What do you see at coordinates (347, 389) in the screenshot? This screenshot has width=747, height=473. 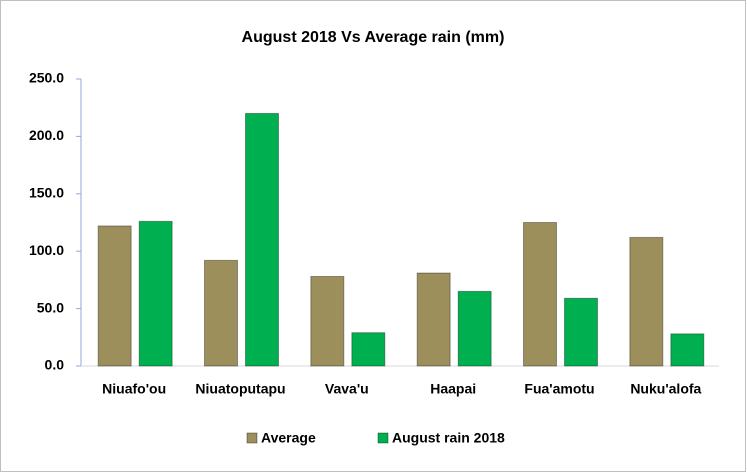 I see `x-tick-label: Vava'u` at bounding box center [347, 389].